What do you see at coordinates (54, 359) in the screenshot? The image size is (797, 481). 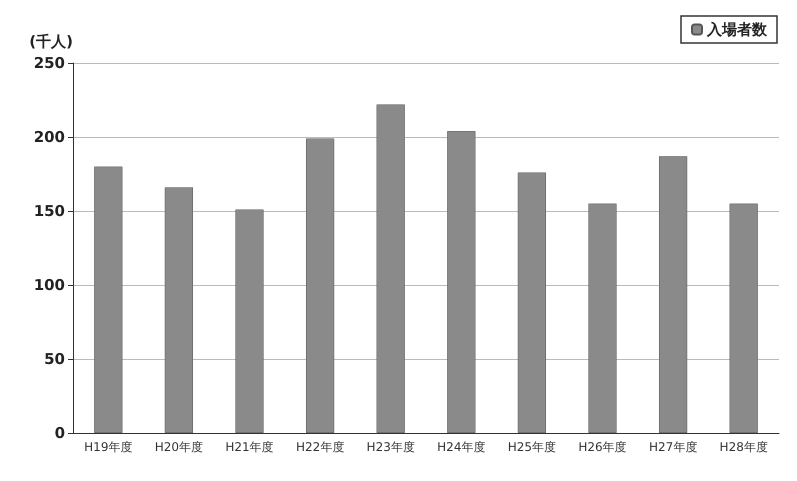 I see `y-tick-label: 50` at bounding box center [54, 359].